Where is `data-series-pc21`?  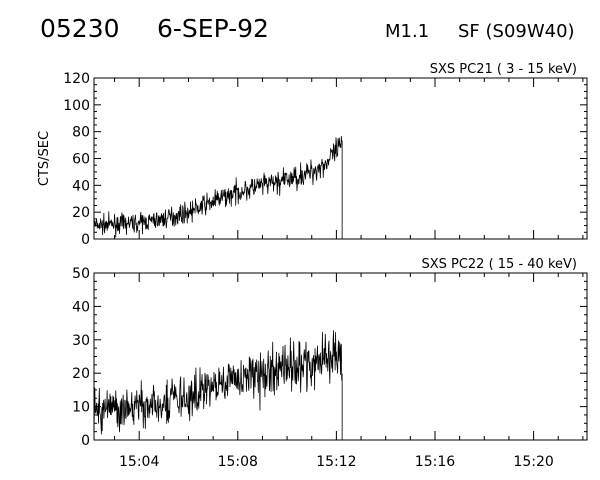
data-series-pc21 is located at coordinates (218, 187).